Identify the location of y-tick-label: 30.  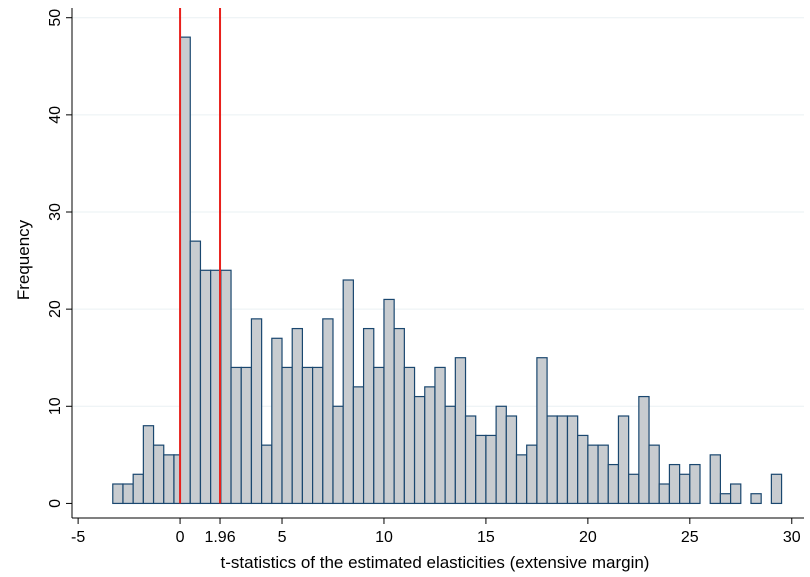
(55, 212).